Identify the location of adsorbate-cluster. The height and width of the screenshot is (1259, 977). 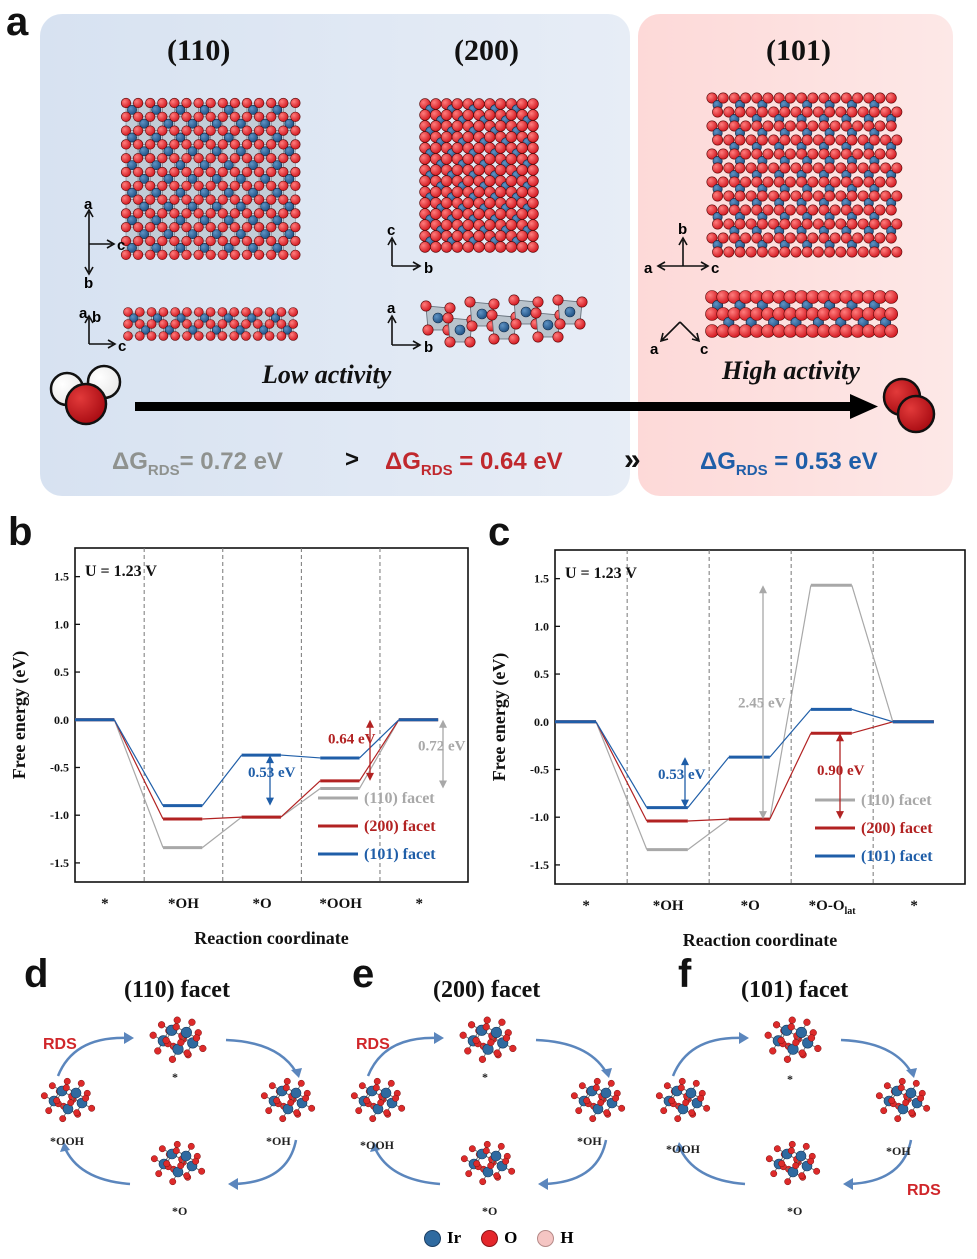
(68, 1100).